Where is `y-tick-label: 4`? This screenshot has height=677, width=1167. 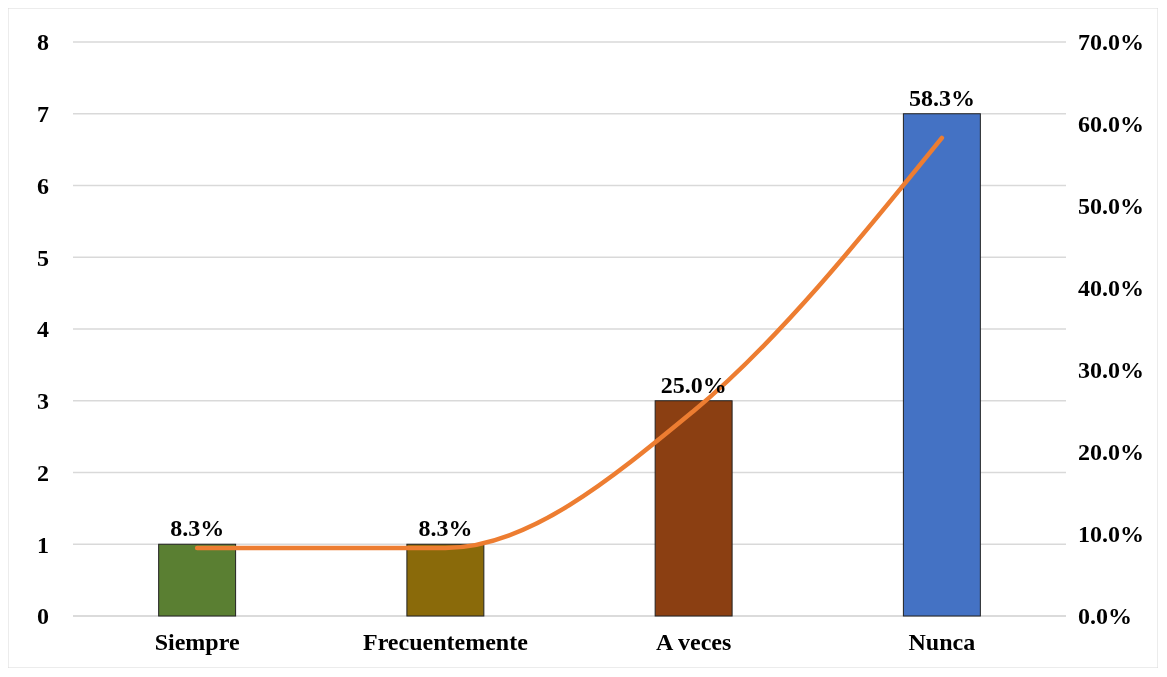
y-tick-label: 4 is located at coordinates (43, 329).